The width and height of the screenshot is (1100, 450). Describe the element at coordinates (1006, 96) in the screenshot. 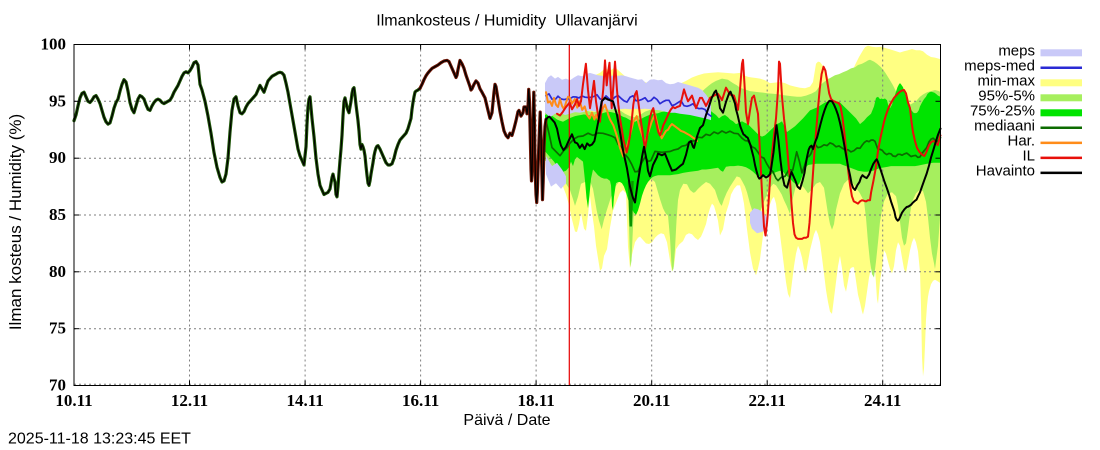

I see `svg-text: 95%-5%` at that location.